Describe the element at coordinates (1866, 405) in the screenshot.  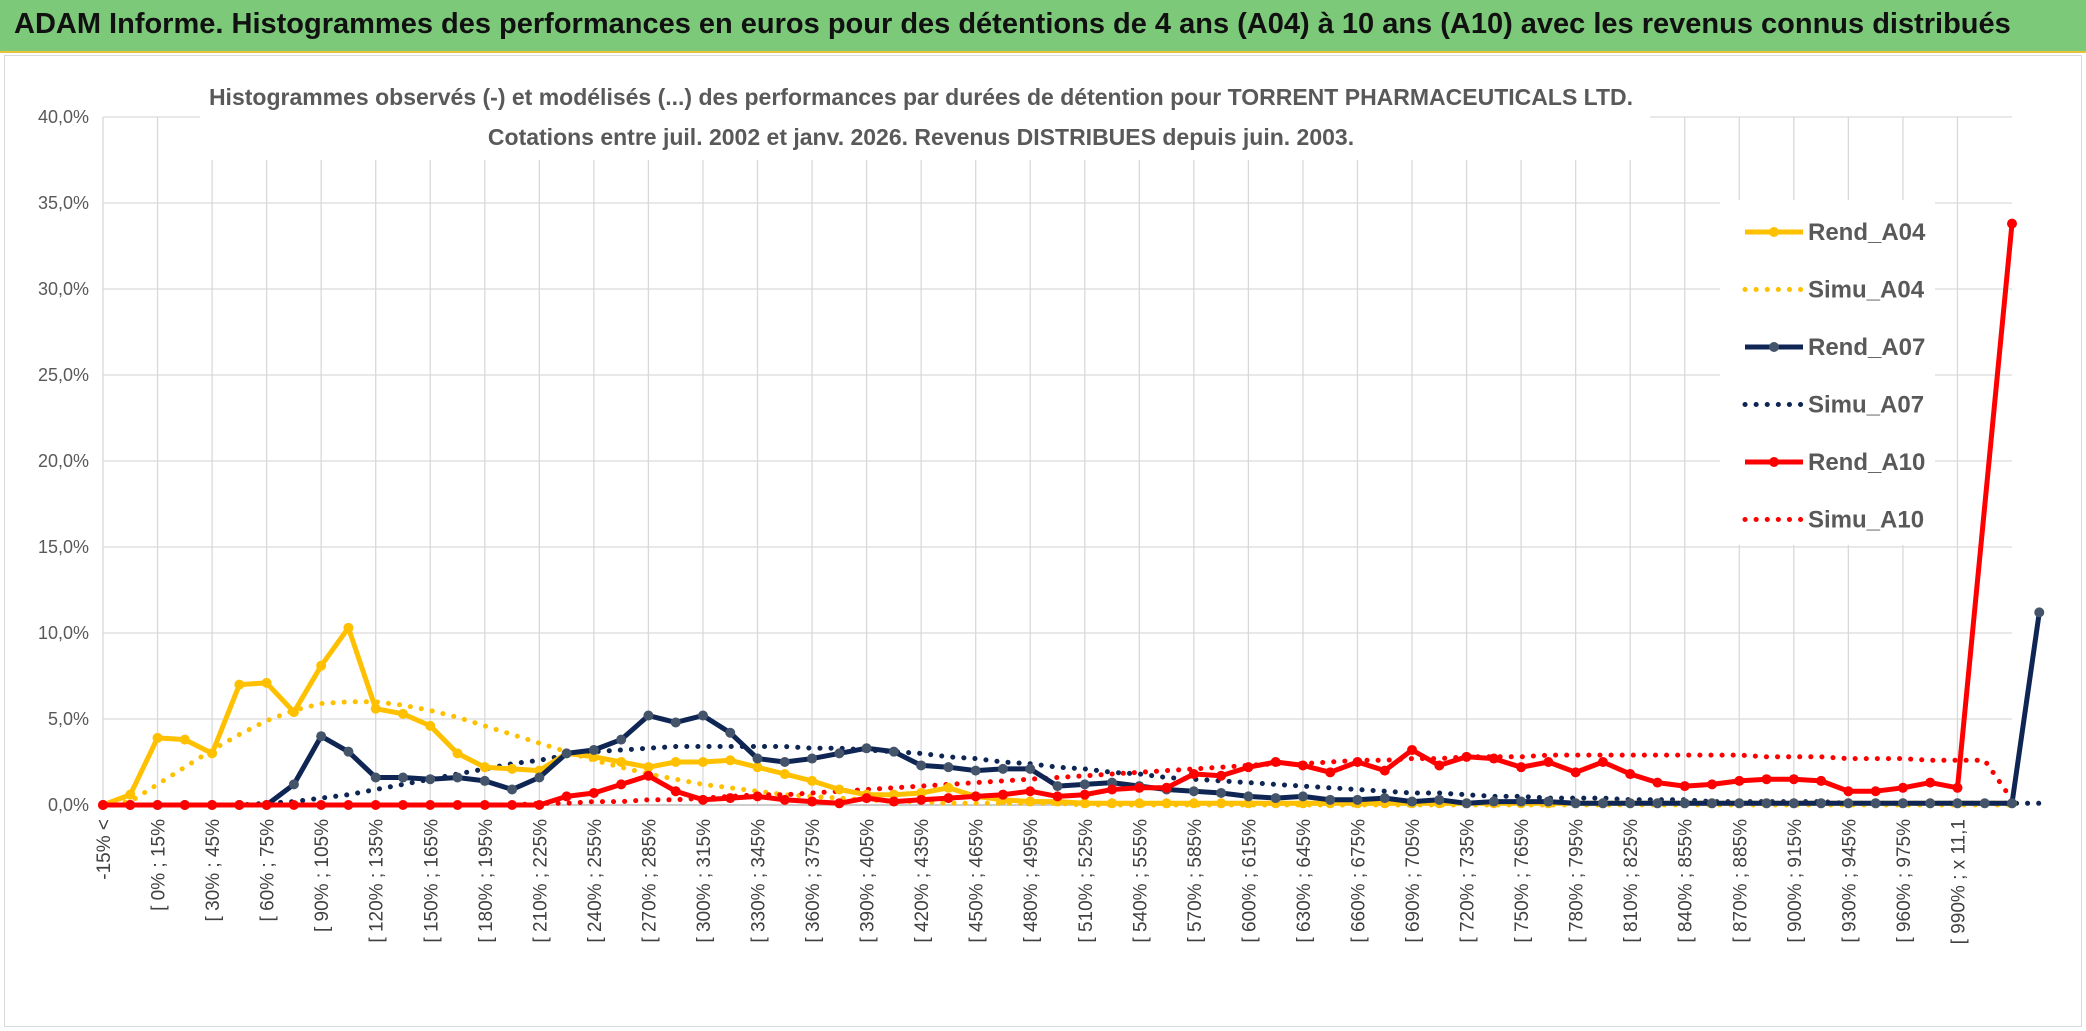
I see `legend-label: Simu_A07` at that location.